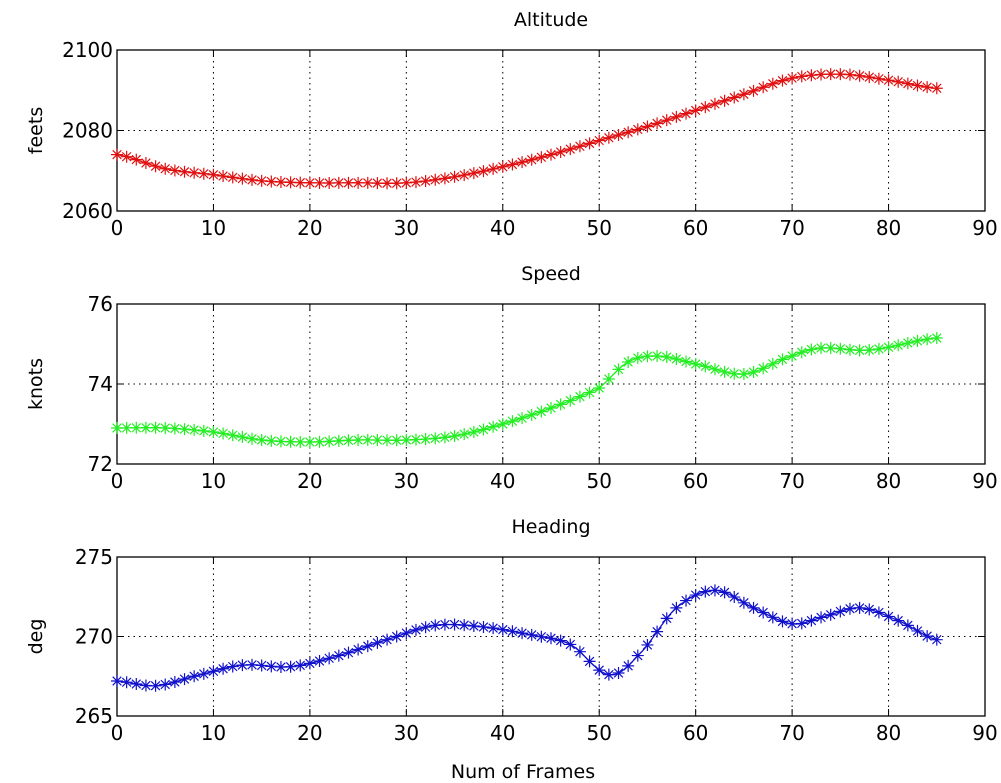 This screenshot has width=1001, height=783. I want to click on y-tick-label: 270, so click(94, 637).